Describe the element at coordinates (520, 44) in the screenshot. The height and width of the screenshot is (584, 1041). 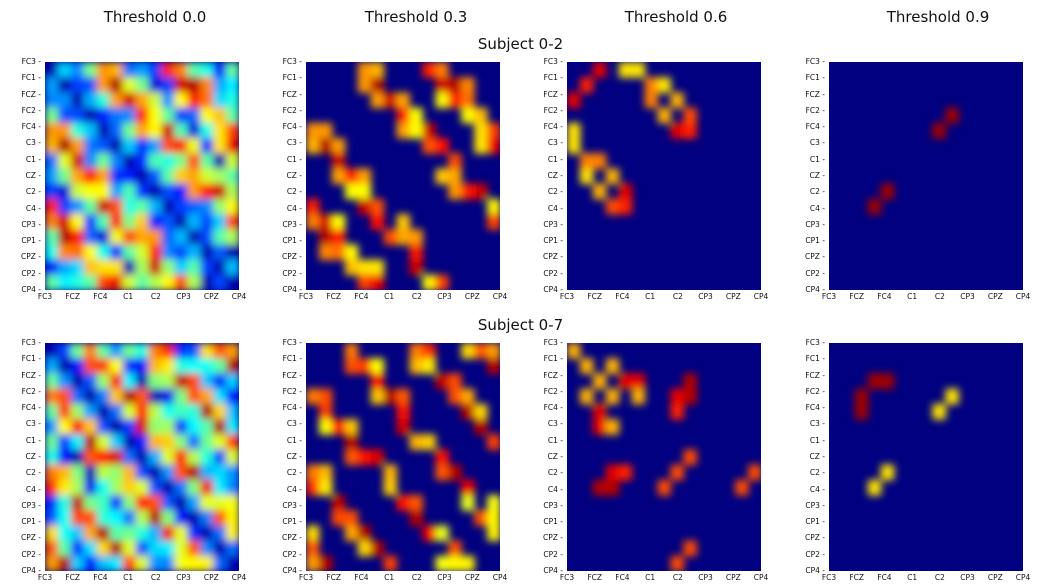
I see `row-title: Subject 0-2` at that location.